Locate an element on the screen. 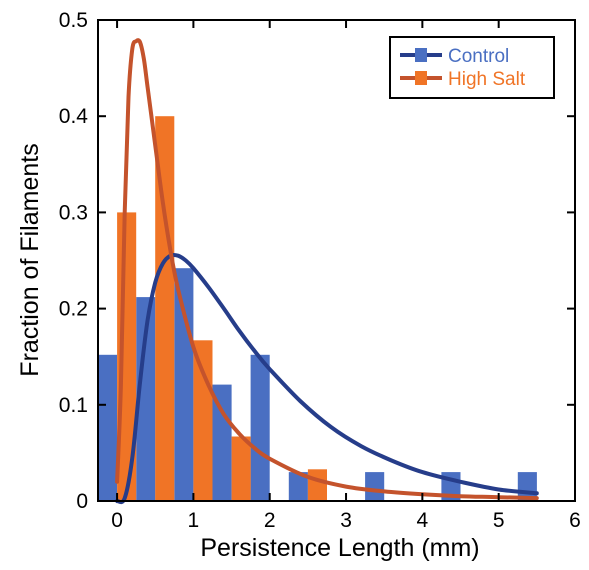  y-axis-title: Fraction of Filaments is located at coordinates (30, 259).